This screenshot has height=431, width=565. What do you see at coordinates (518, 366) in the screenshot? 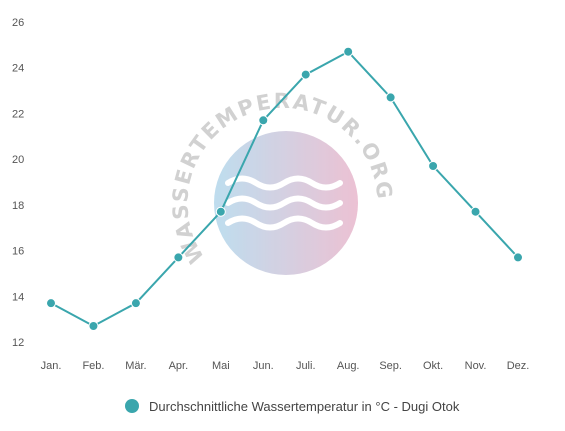
I see `x-tick-label: Dez.` at bounding box center [518, 366].